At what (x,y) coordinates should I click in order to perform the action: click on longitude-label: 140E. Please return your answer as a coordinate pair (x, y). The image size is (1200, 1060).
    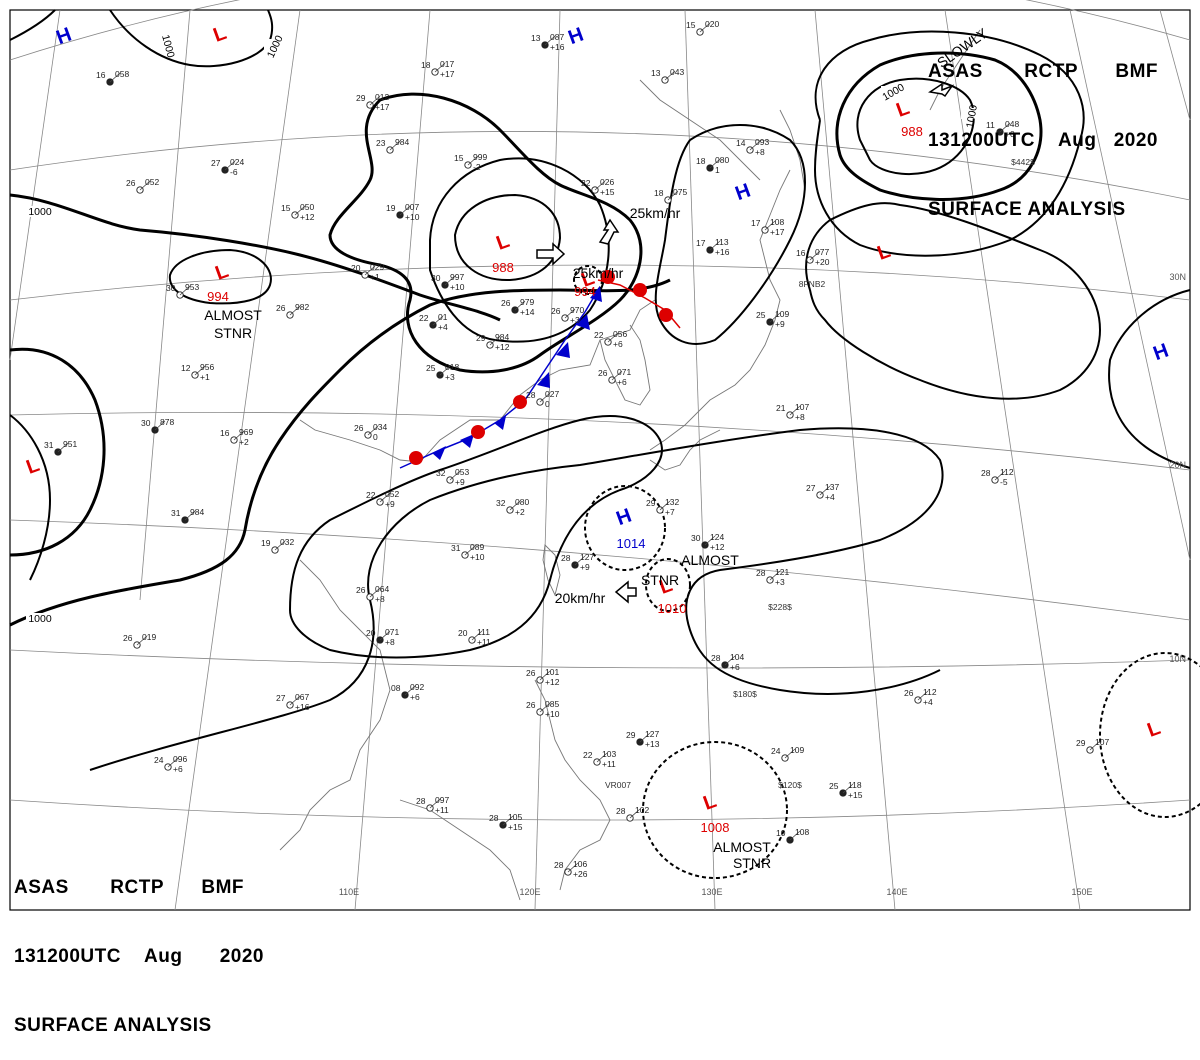
    Looking at the image, I should click on (896, 892).